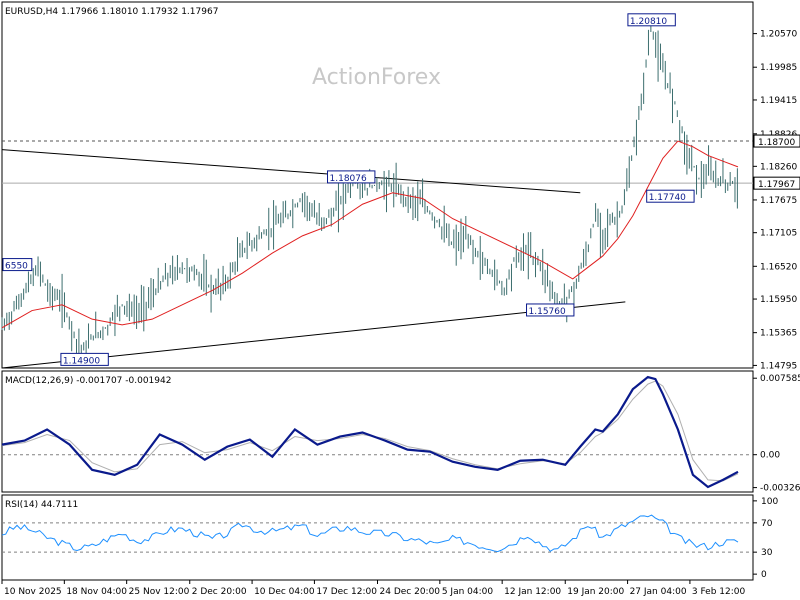 Image resolution: width=800 pixels, height=600 pixels. I want to click on x-tick-label: 17 Dec 12:00, so click(346, 592).